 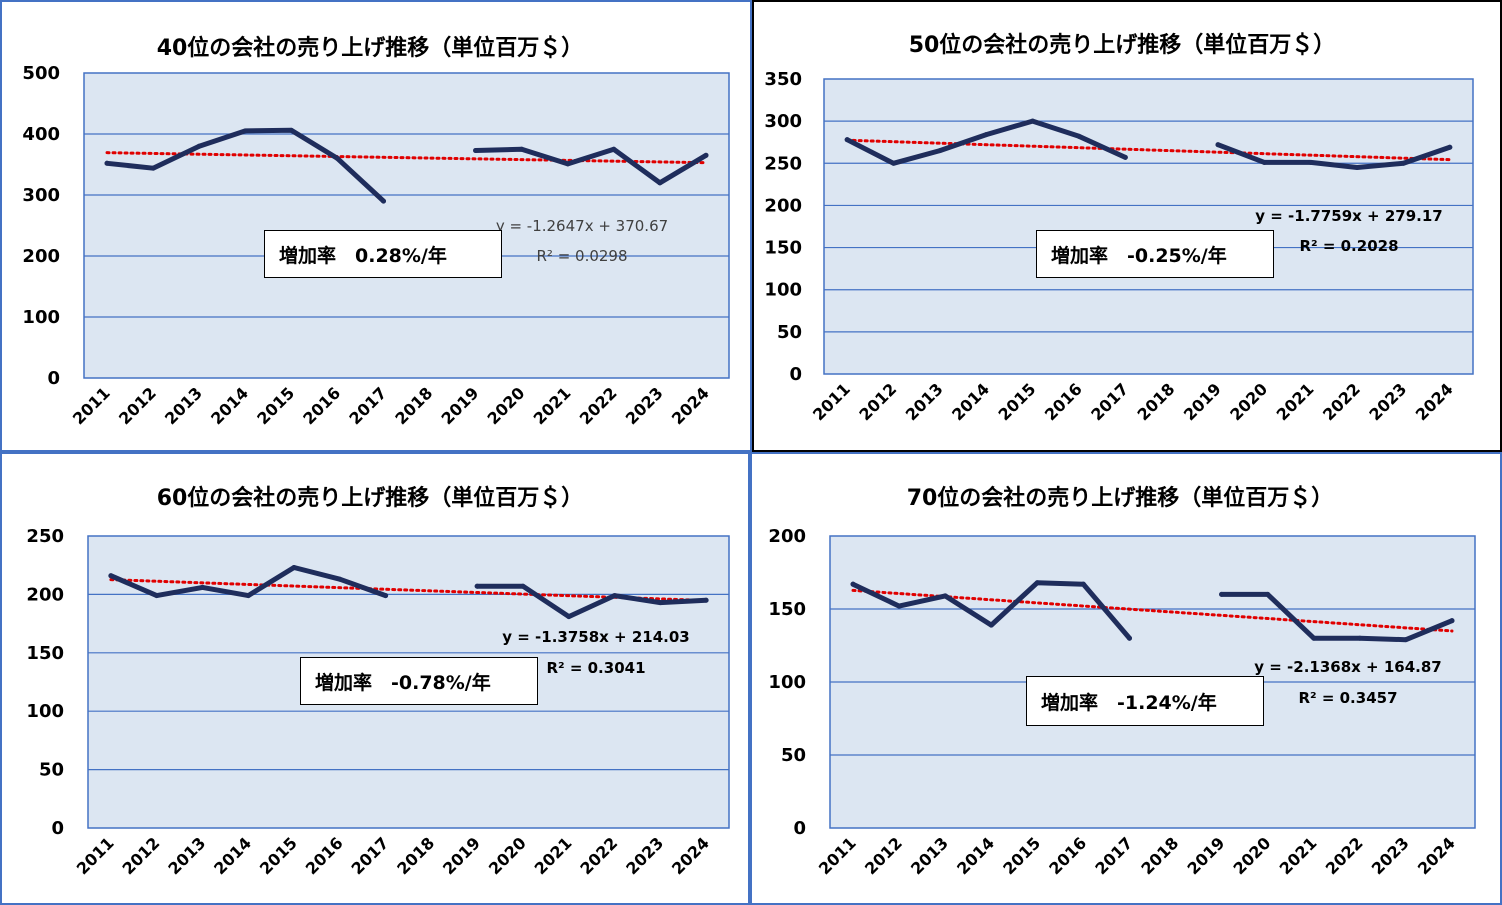 What do you see at coordinates (370, 498) in the screenshot?
I see `chart-title: 60位の会社の売り上げ推移（単位百万＄）` at bounding box center [370, 498].